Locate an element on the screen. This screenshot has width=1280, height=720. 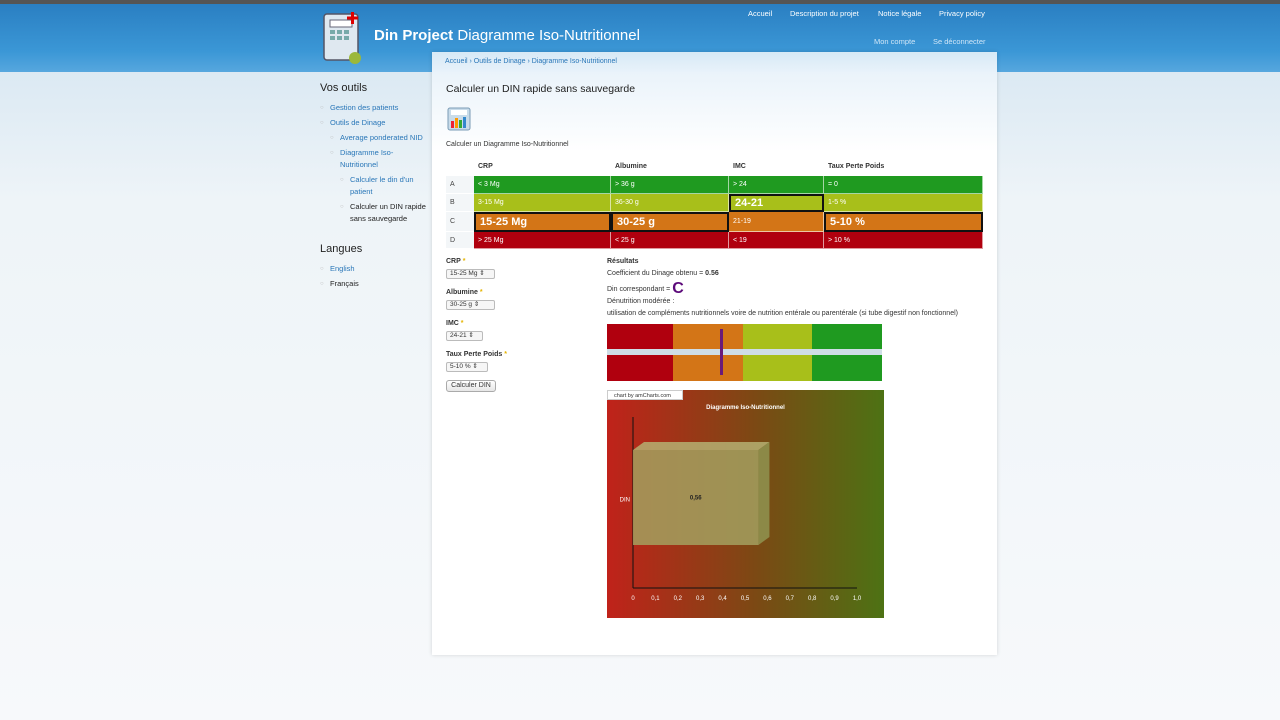
table-cell: < 3 Mg is located at coordinates (542, 185).